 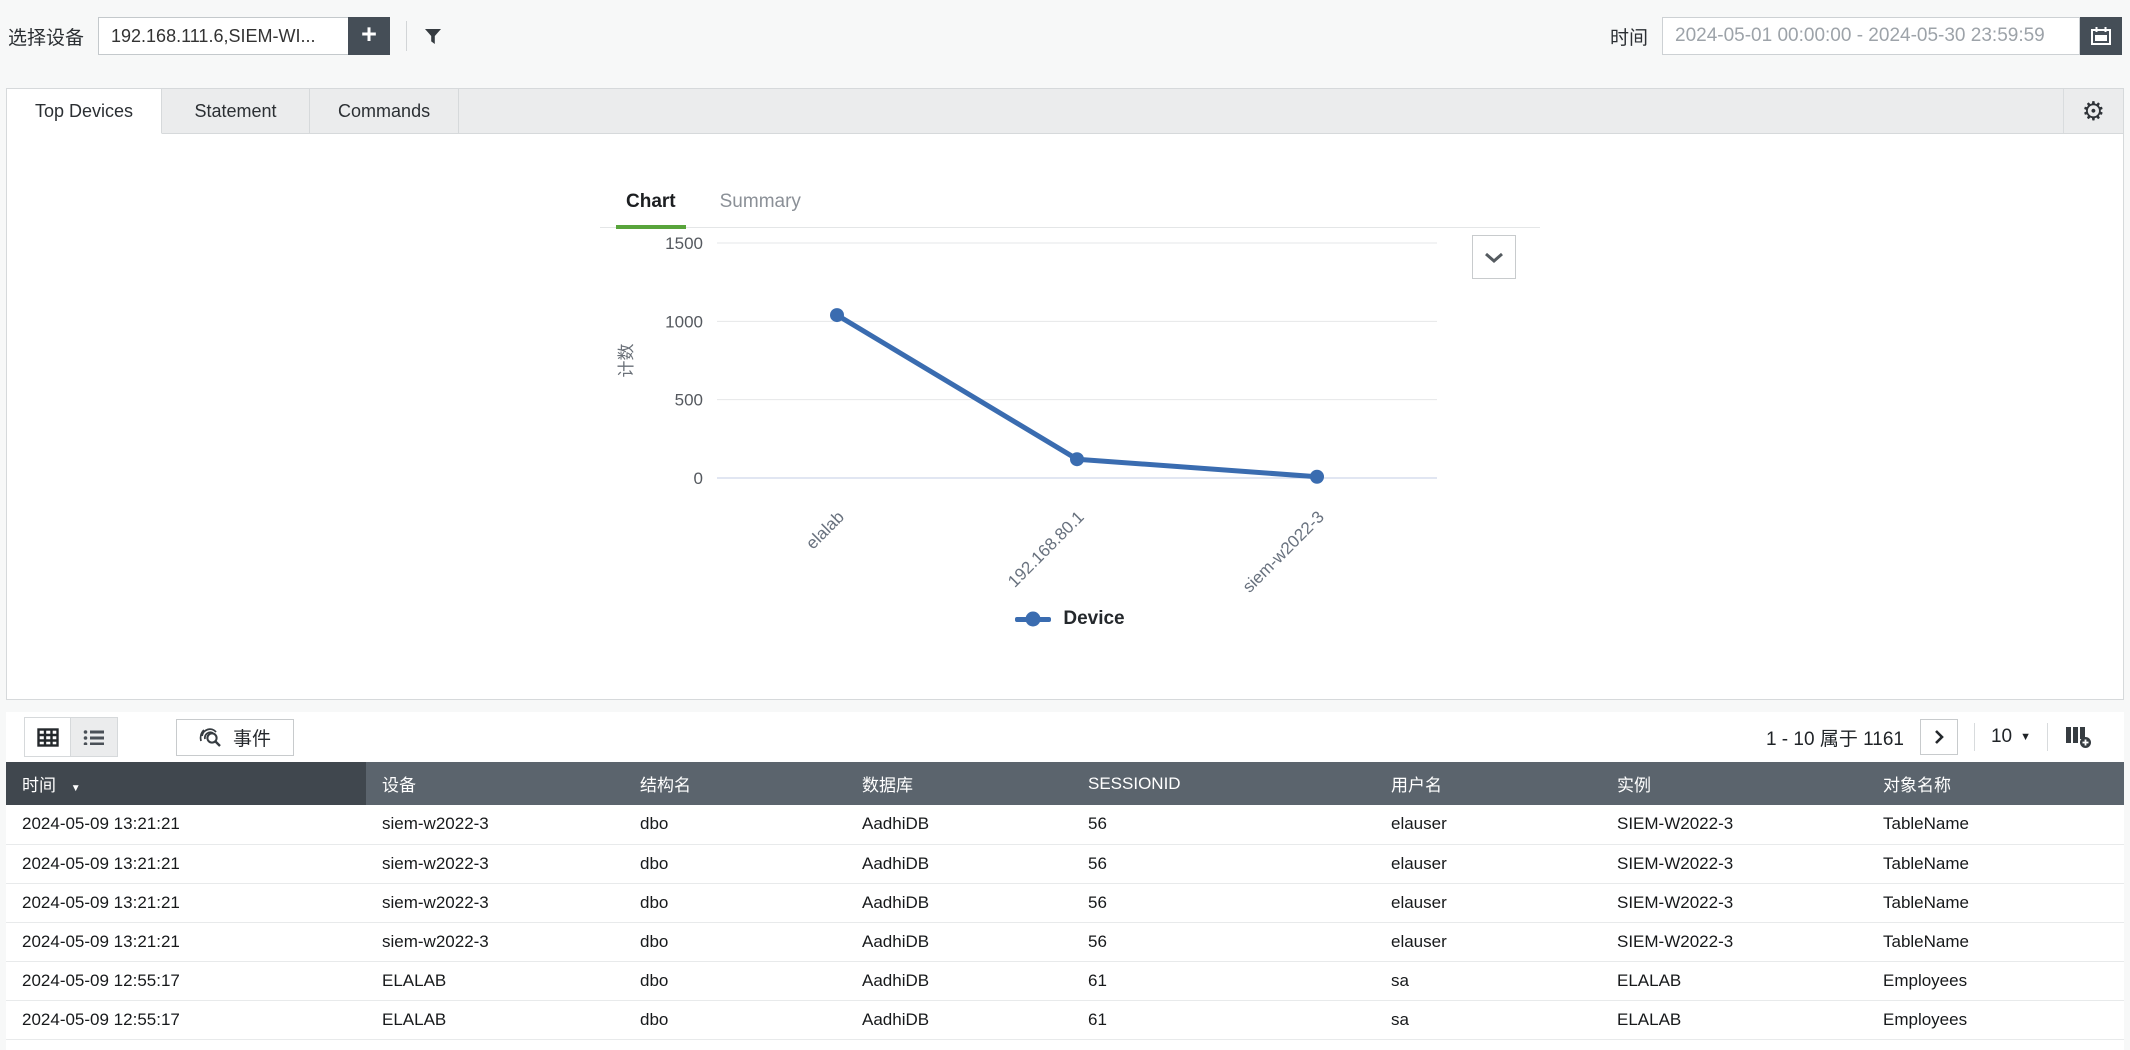 I want to click on legend-item-device: Device, so click(x=1070, y=619).